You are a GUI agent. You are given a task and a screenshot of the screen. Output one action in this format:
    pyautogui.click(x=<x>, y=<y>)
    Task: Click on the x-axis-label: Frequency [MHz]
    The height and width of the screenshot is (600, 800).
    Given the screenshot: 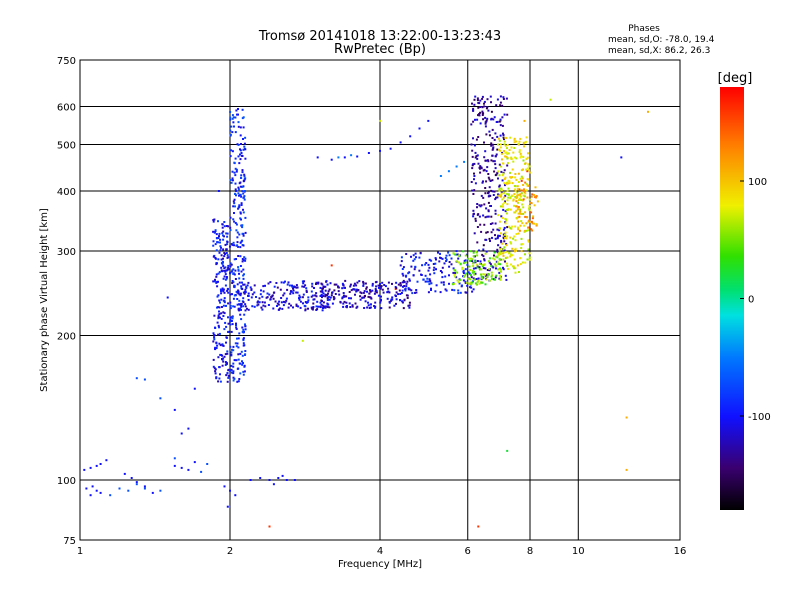 What is the action you would take?
    pyautogui.click(x=380, y=564)
    